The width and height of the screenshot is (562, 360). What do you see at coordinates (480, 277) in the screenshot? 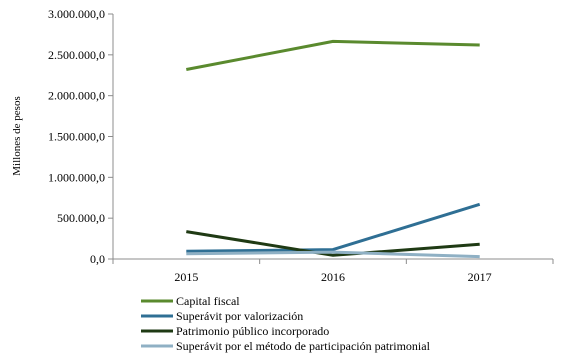
I see `x-tick-label: 2017` at bounding box center [480, 277].